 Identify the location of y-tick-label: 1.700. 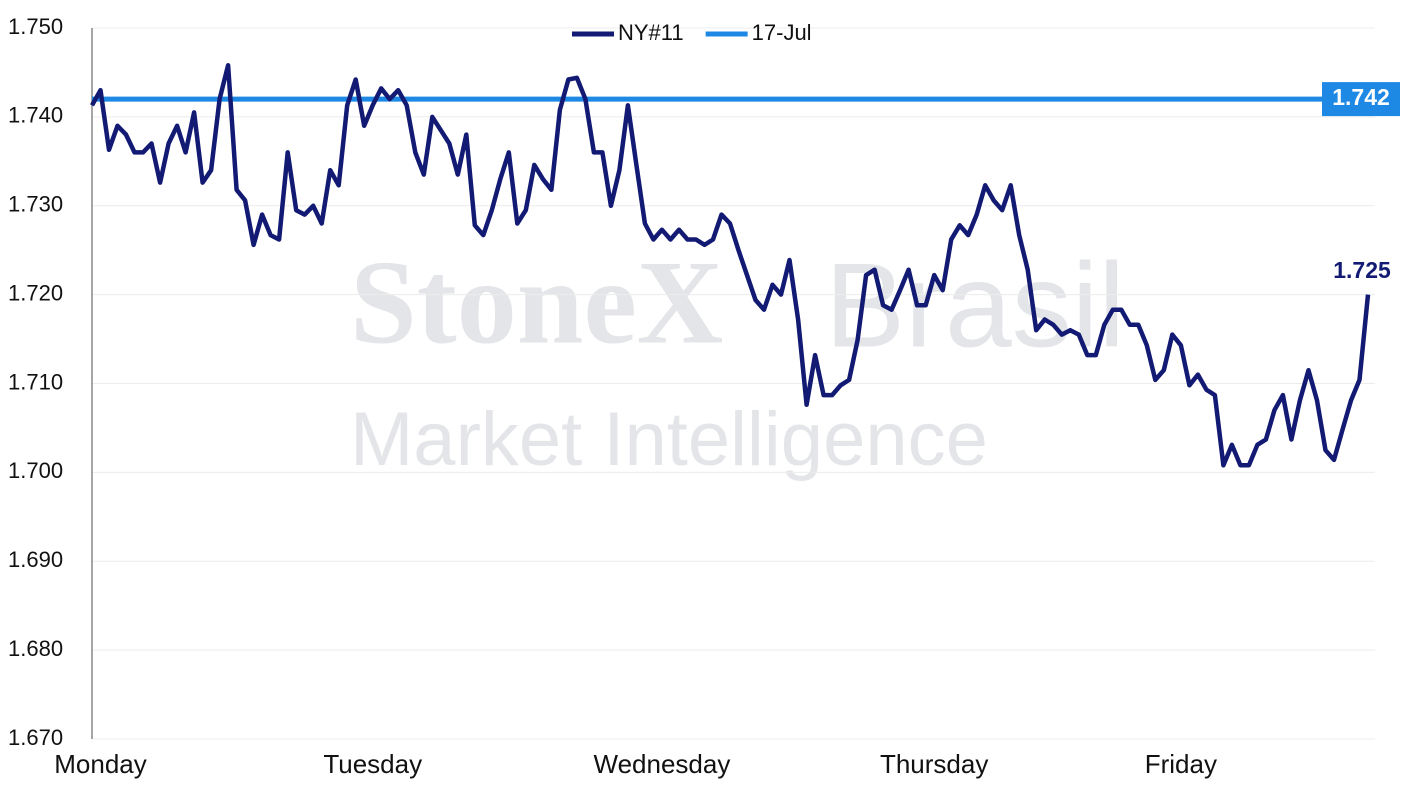
(35, 470).